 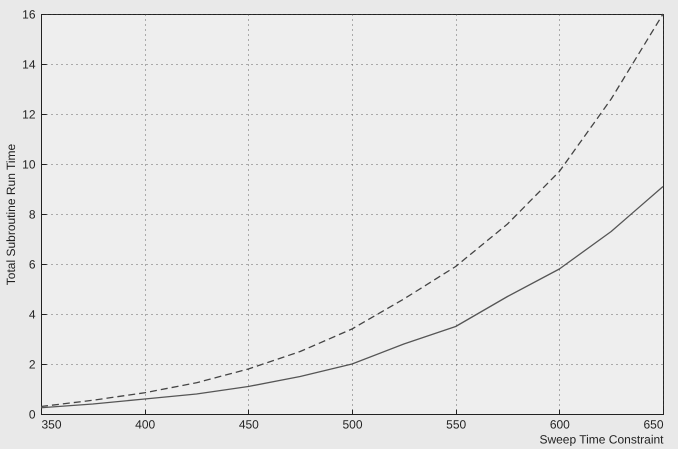 I want to click on x-tick-label: 650, so click(x=653, y=425).